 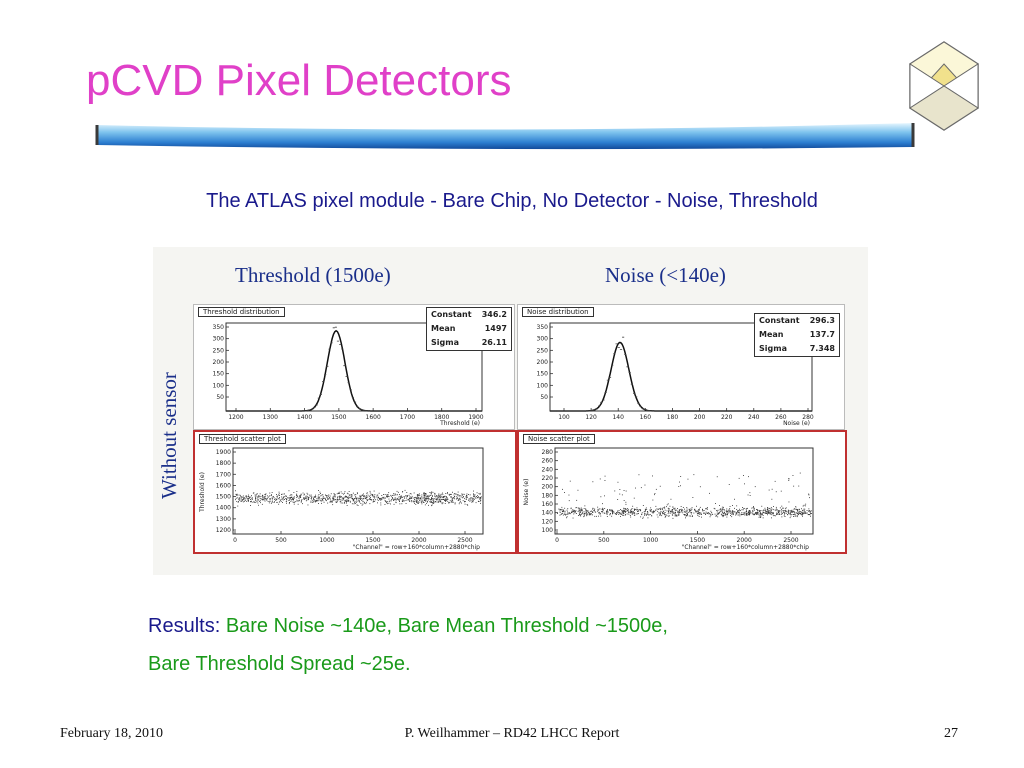 I want to click on x-tick-label: 180, so click(x=673, y=417).